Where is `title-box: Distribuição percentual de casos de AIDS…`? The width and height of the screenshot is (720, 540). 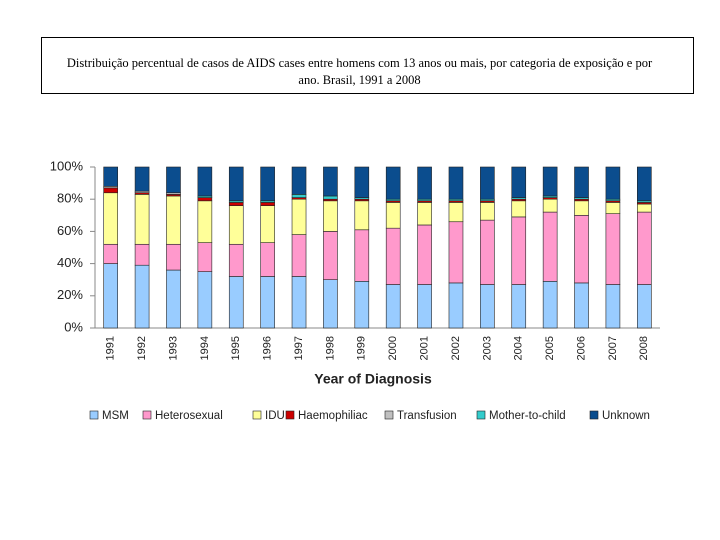
title-box: Distribuição percentual de casos de AIDS… is located at coordinates (367, 65).